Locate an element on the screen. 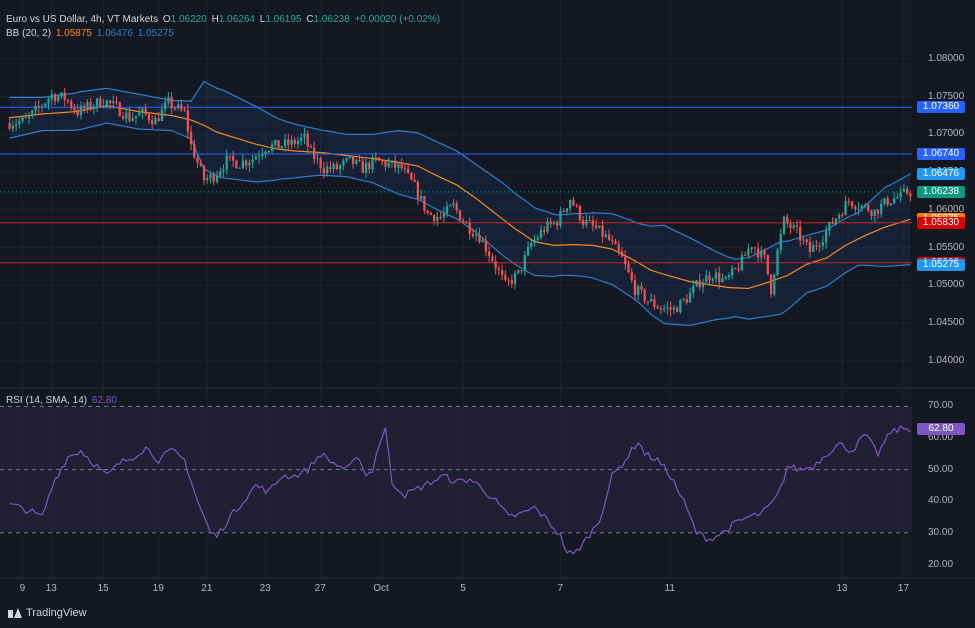 The image size is (975, 628). rsi-legend: RSI (14, SMA, 14) 62.80 is located at coordinates (62, 400).